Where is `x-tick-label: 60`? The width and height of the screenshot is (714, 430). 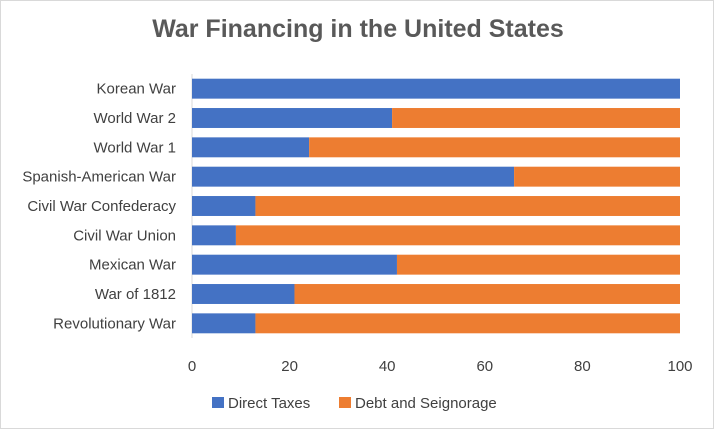 x-tick-label: 60 is located at coordinates (484, 366).